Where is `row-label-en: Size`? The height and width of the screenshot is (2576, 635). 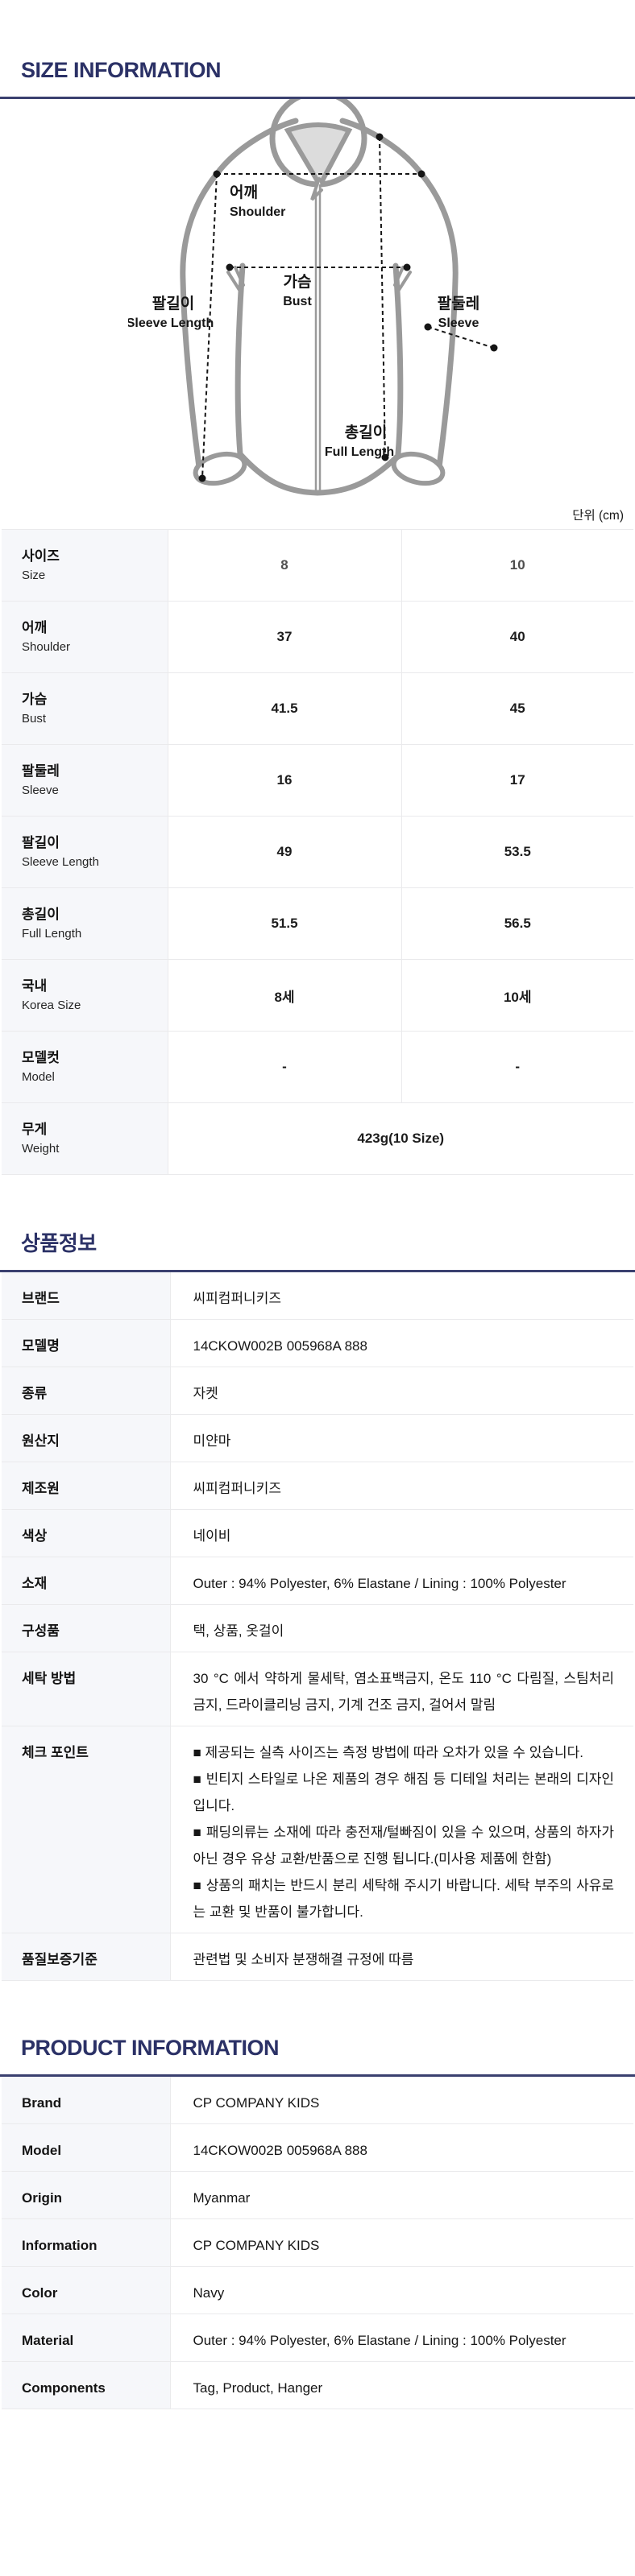 row-label-en: Size is located at coordinates (34, 575).